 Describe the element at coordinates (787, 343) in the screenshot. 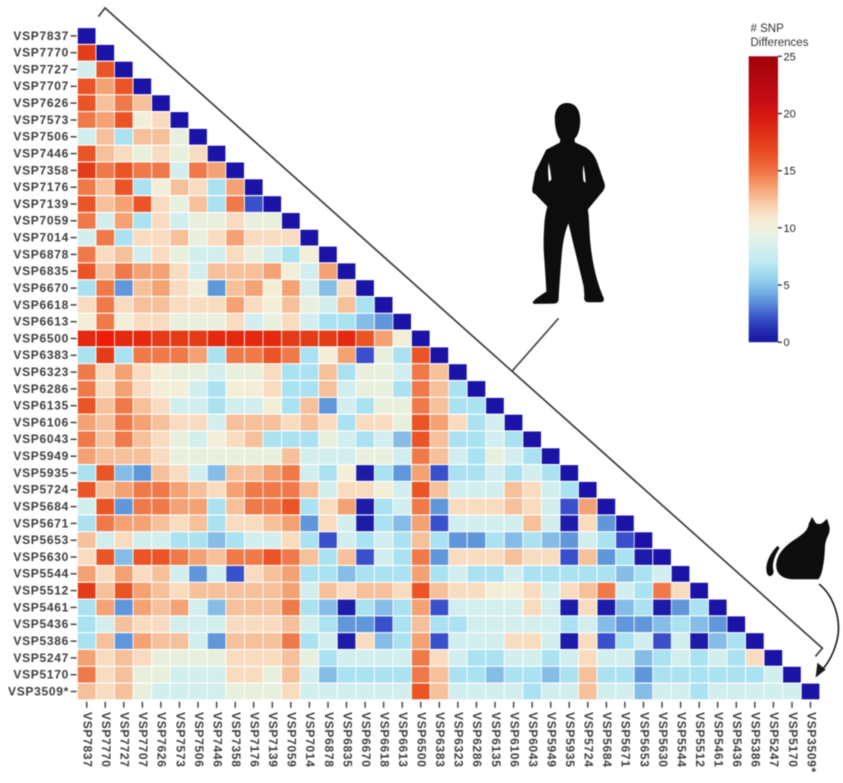

I see `svg-text: 0` at that location.